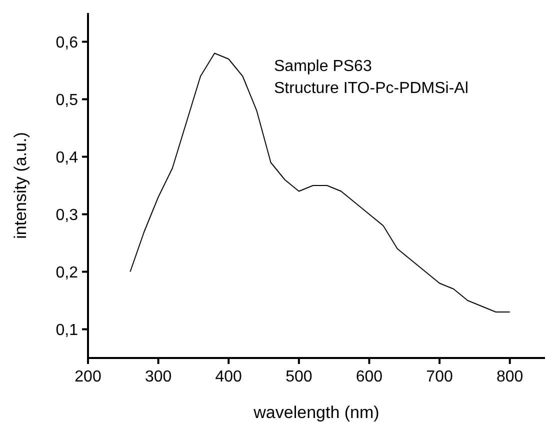 Image resolution: width=547 pixels, height=422 pixels. I want to click on y-tick-label: 0,1, so click(67, 330).